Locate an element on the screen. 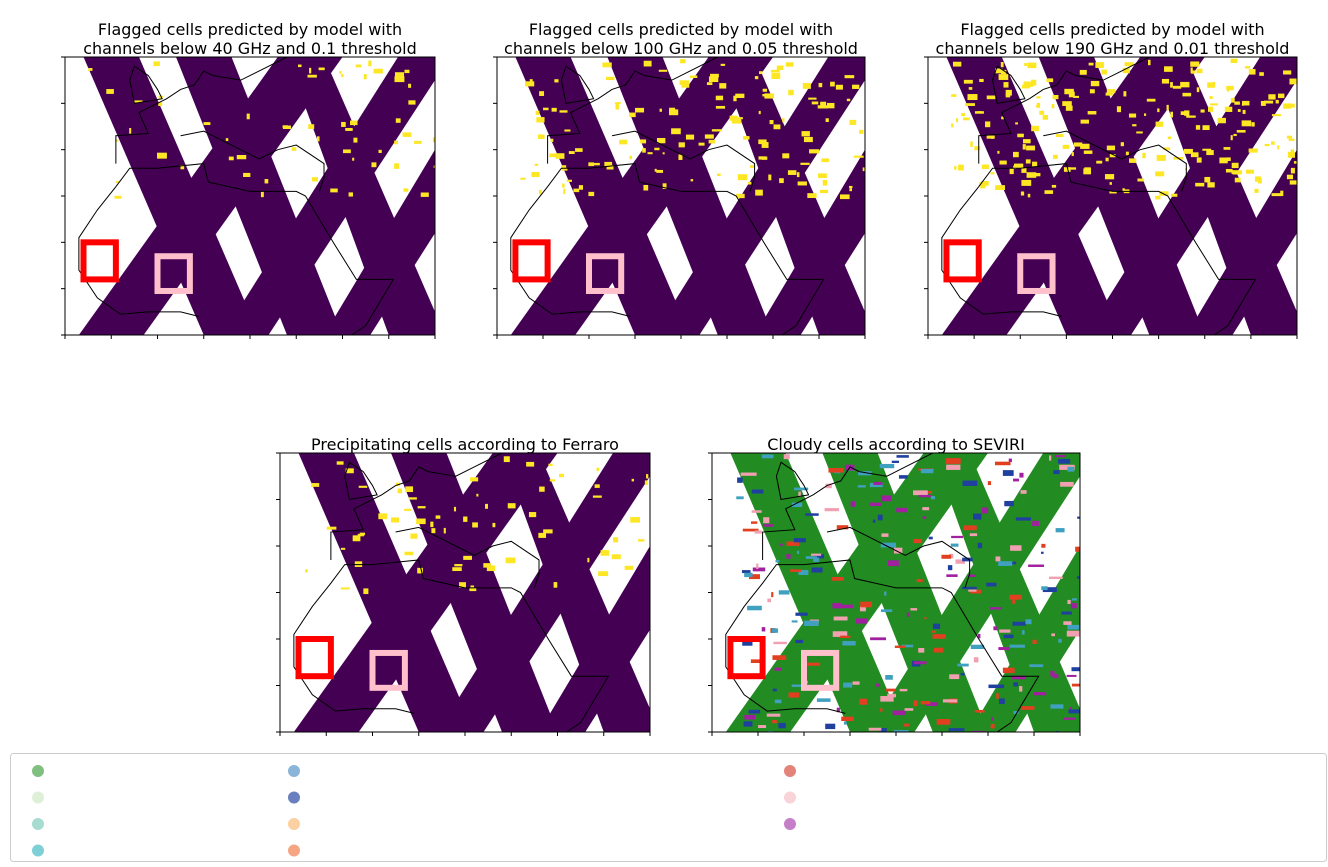  legend-marker is located at coordinates (294, 824).